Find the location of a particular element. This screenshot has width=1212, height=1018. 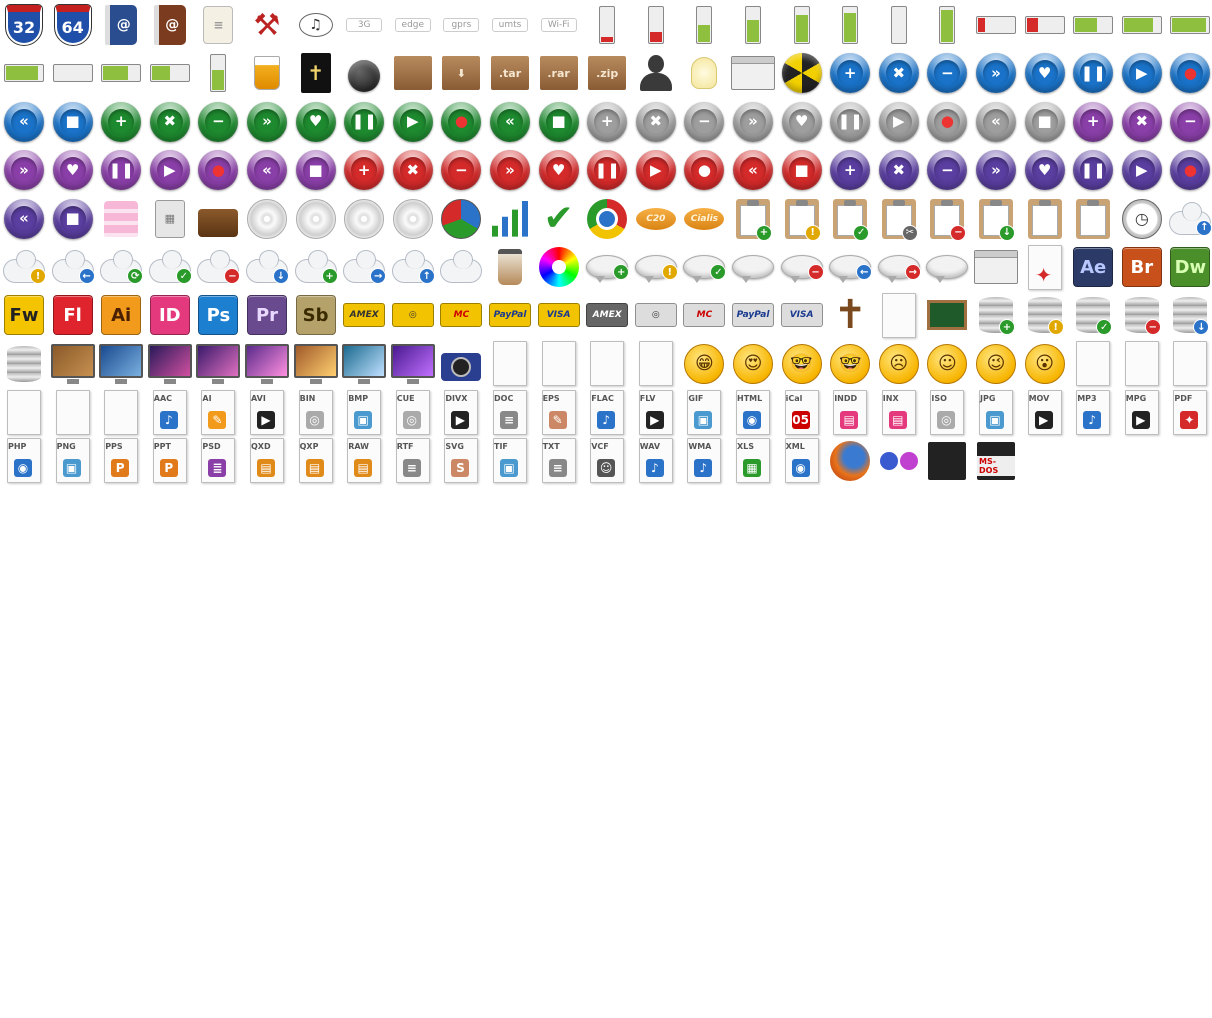

file-php-icon: PHP ◉ is located at coordinates (24, 461).